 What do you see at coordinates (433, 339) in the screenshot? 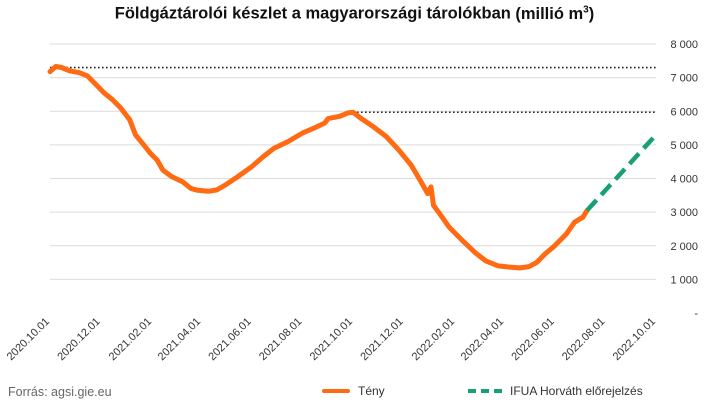
I see `x-tick-label: 2022.02.01` at bounding box center [433, 339].